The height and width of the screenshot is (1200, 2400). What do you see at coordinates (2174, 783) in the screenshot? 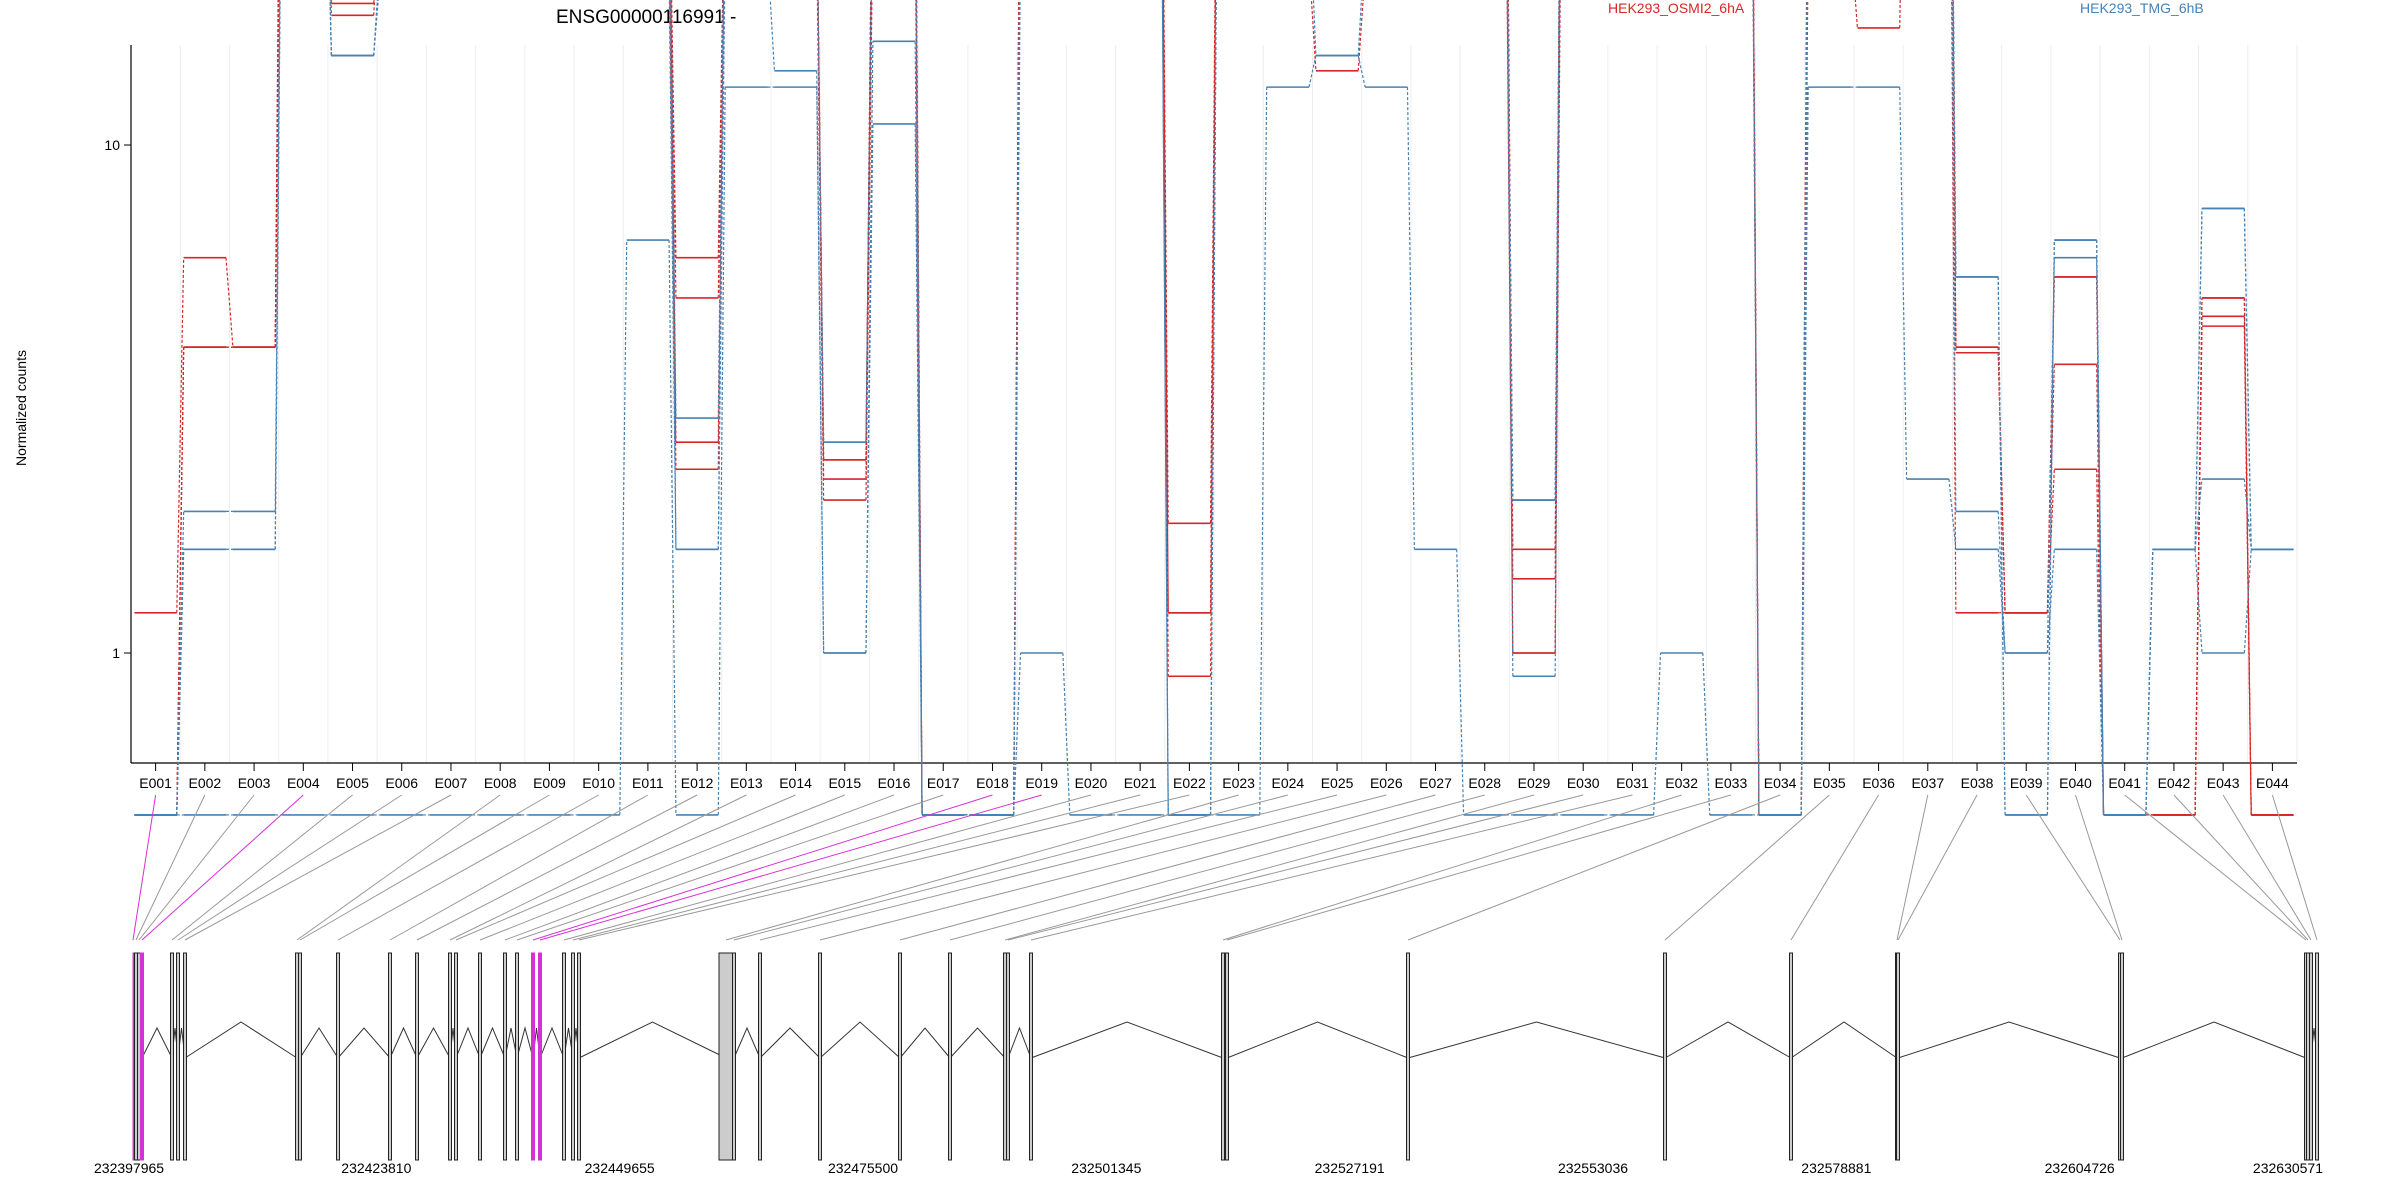
I see `x-tick-label: E042` at bounding box center [2174, 783].